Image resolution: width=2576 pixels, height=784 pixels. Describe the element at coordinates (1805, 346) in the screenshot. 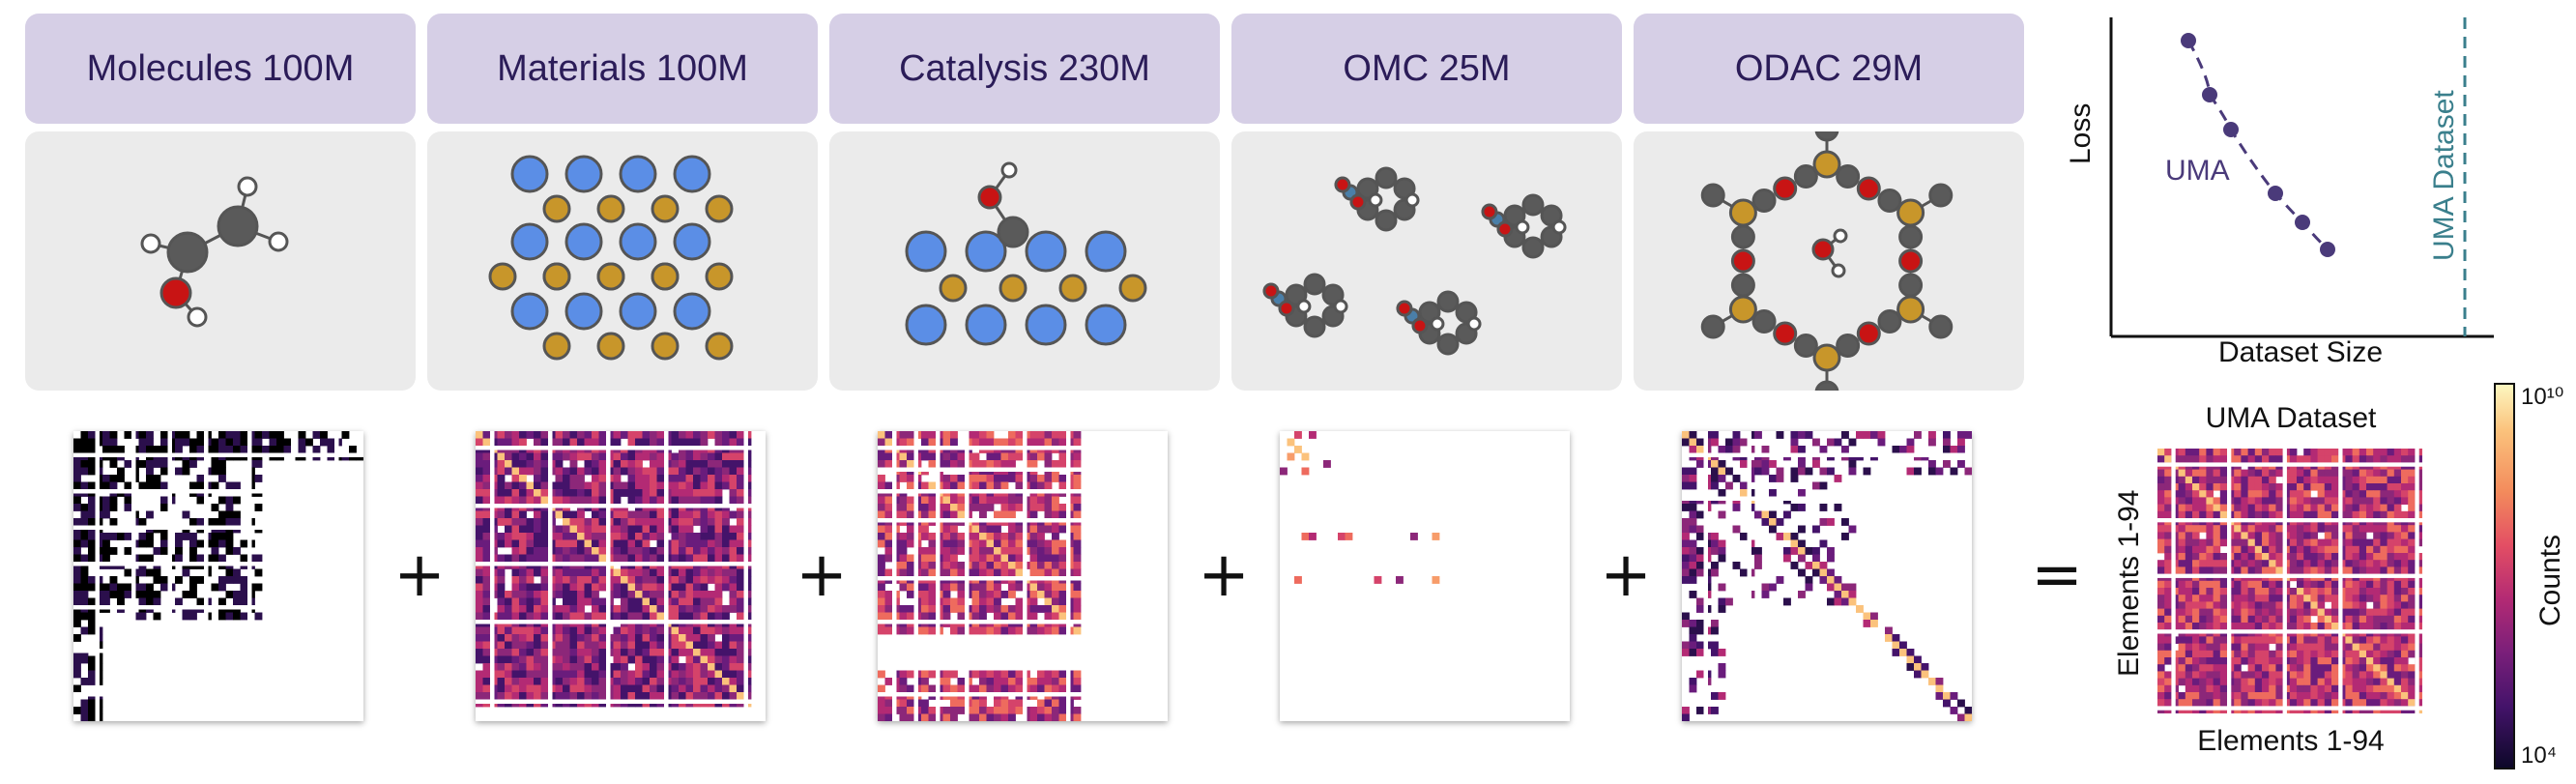

I see `framework-atom` at that location.